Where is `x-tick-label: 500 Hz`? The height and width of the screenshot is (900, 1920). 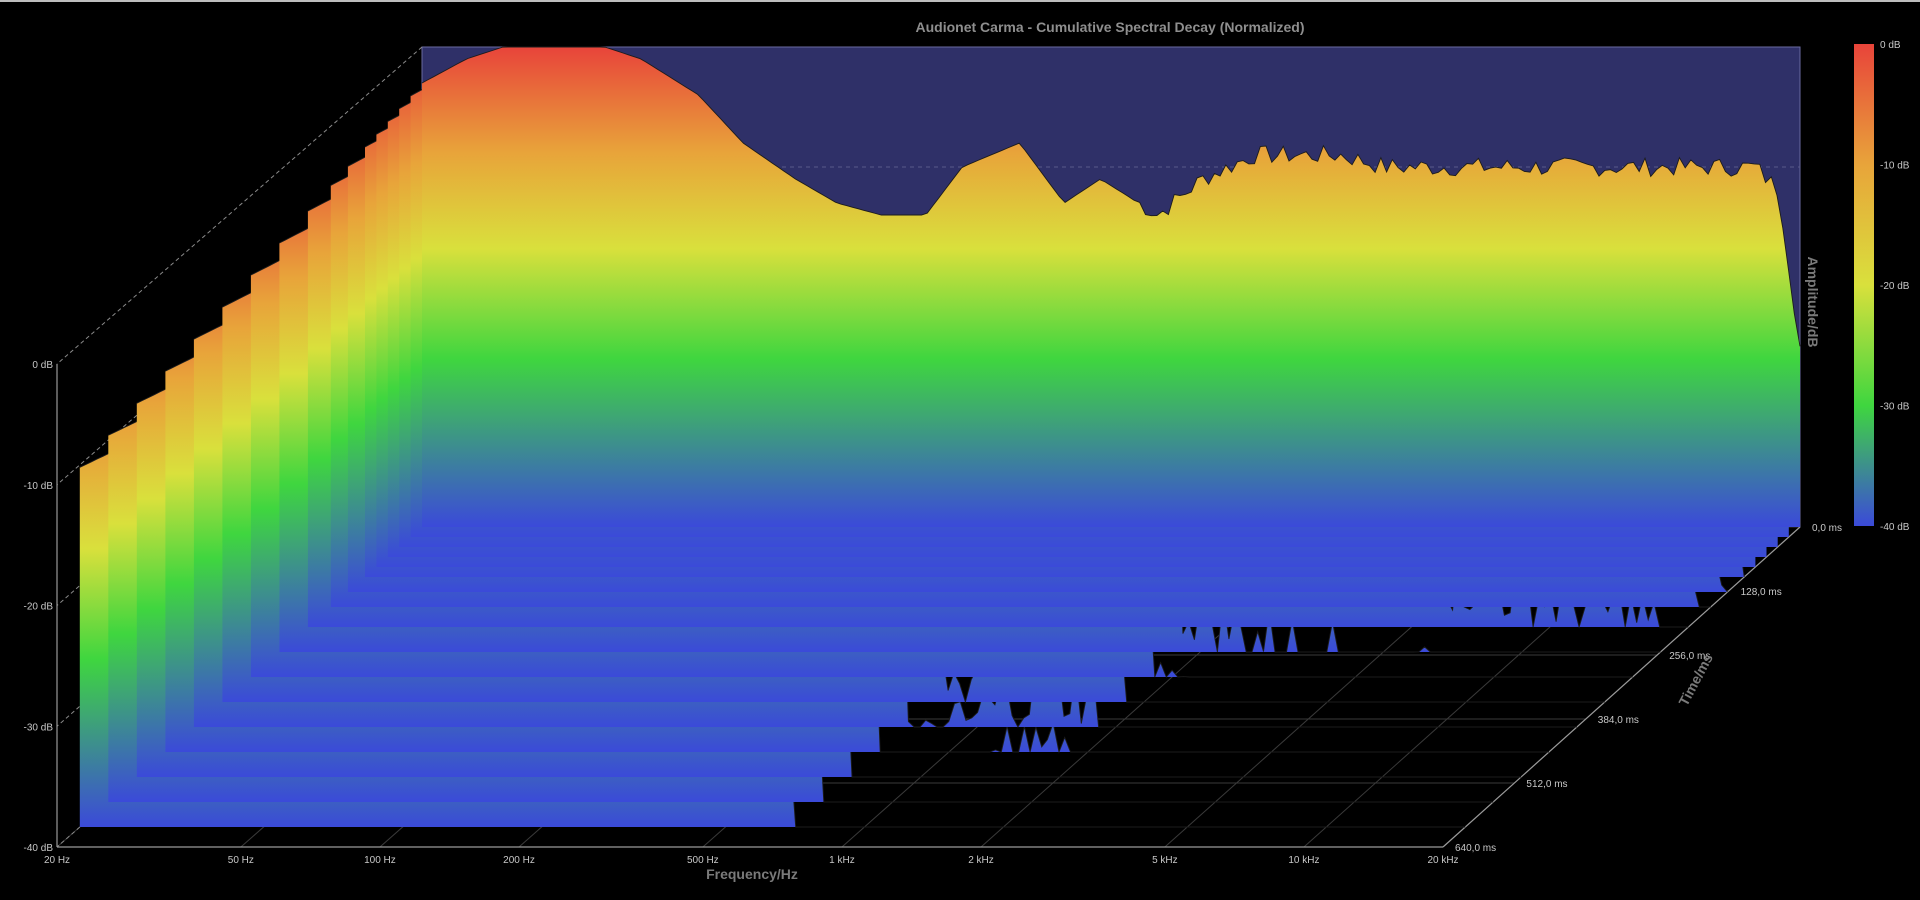
x-tick-label: 500 Hz is located at coordinates (703, 860).